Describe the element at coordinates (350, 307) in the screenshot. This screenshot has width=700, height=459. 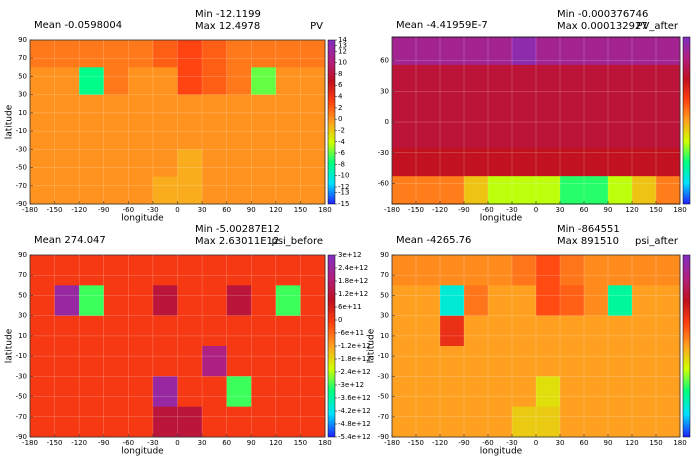
I see `colorbar-tick-label: 6e+11` at that location.